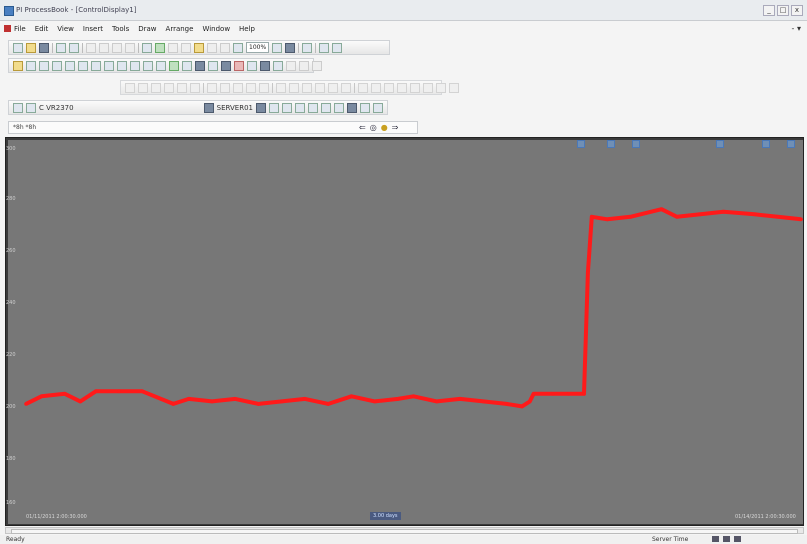 The height and width of the screenshot is (544, 807). I want to click on polyline-tool-icon, so click(44, 65).